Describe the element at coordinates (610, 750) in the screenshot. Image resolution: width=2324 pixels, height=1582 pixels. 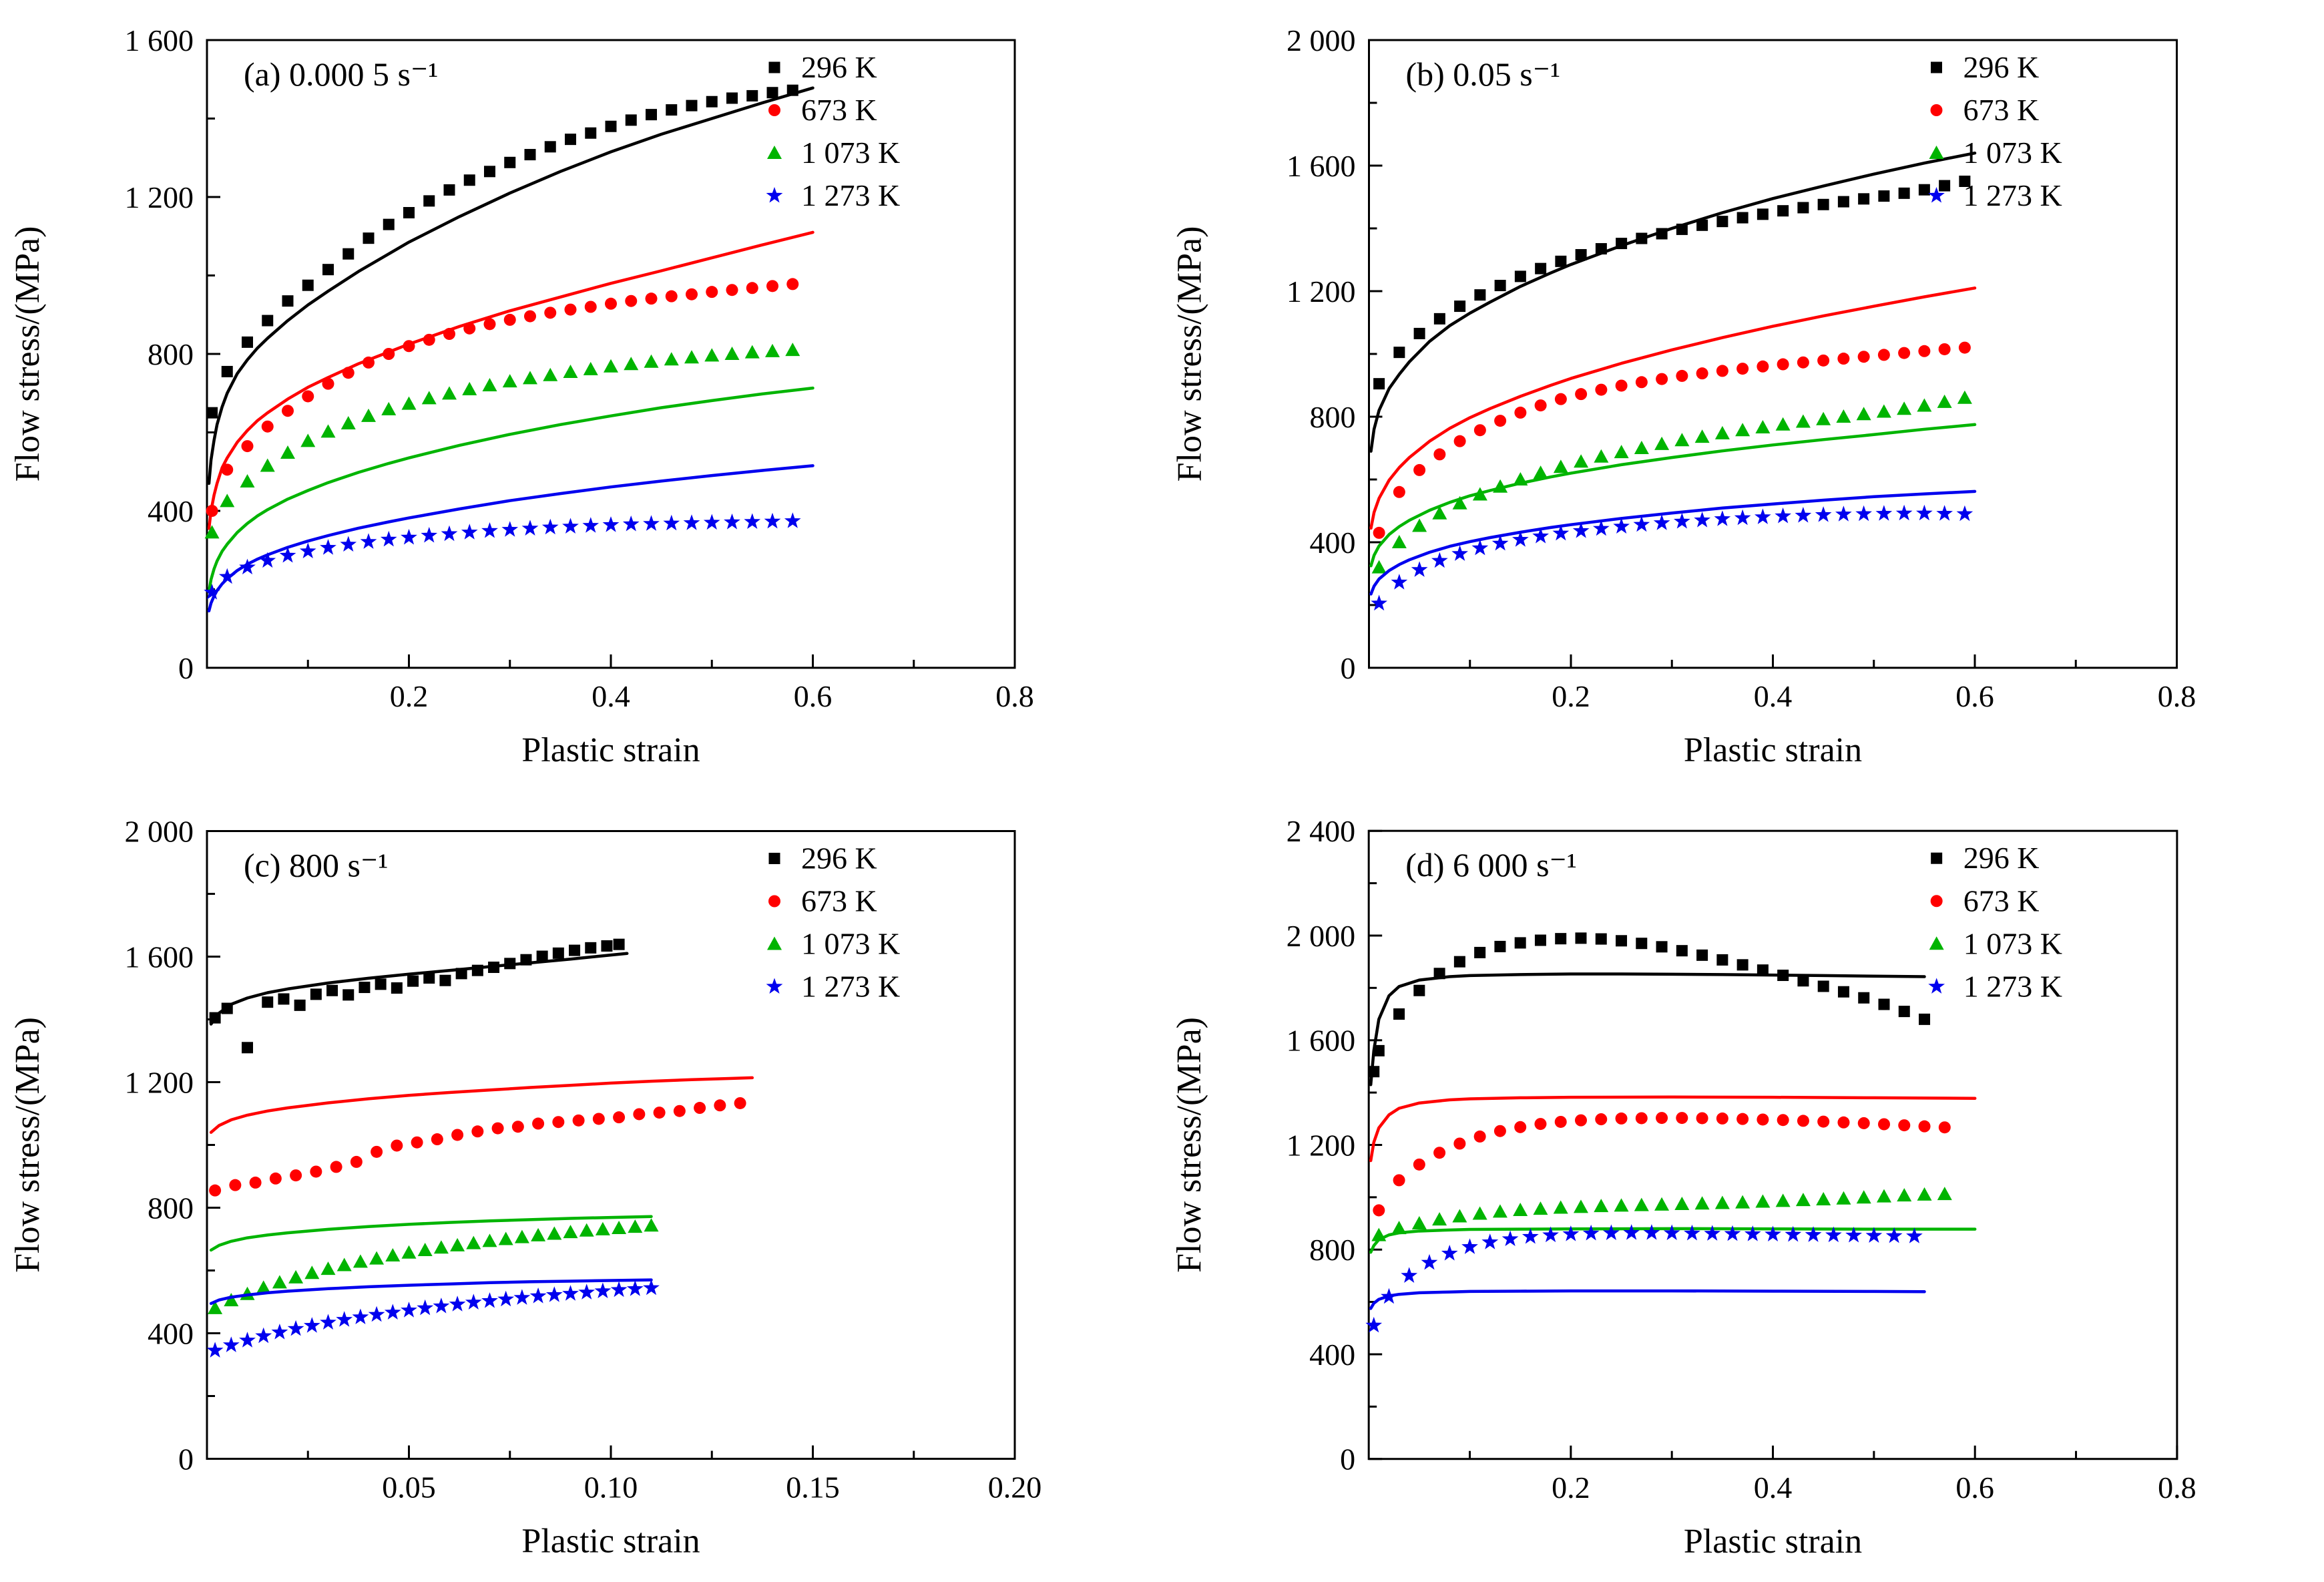
I see `x-axis-label: Plastic strain` at that location.